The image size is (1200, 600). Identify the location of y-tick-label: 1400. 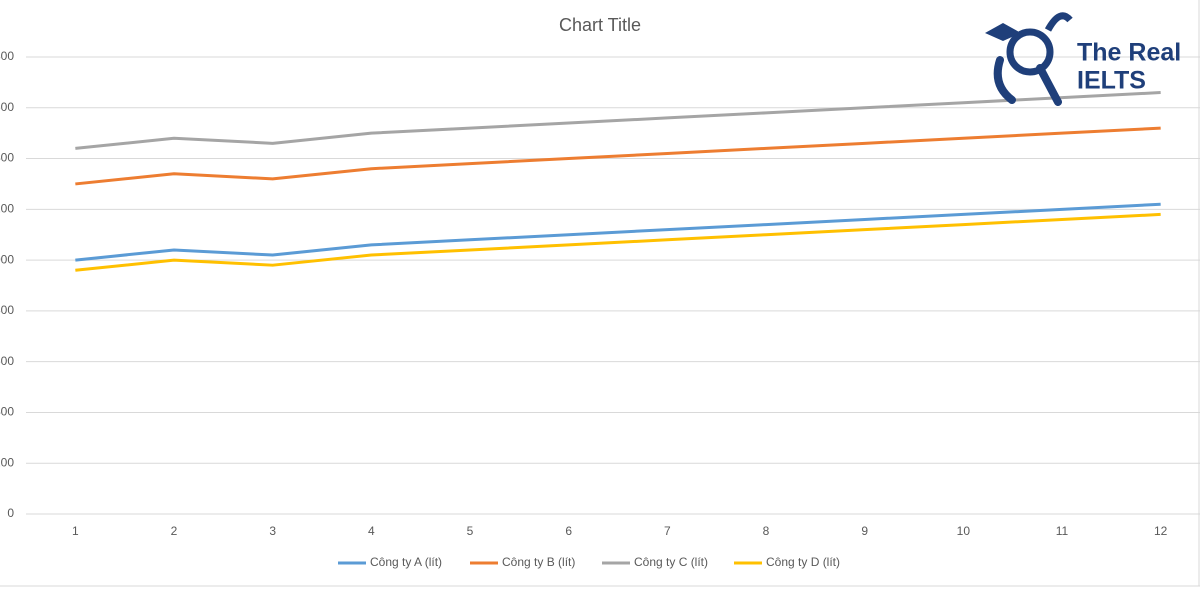
(7, 158).